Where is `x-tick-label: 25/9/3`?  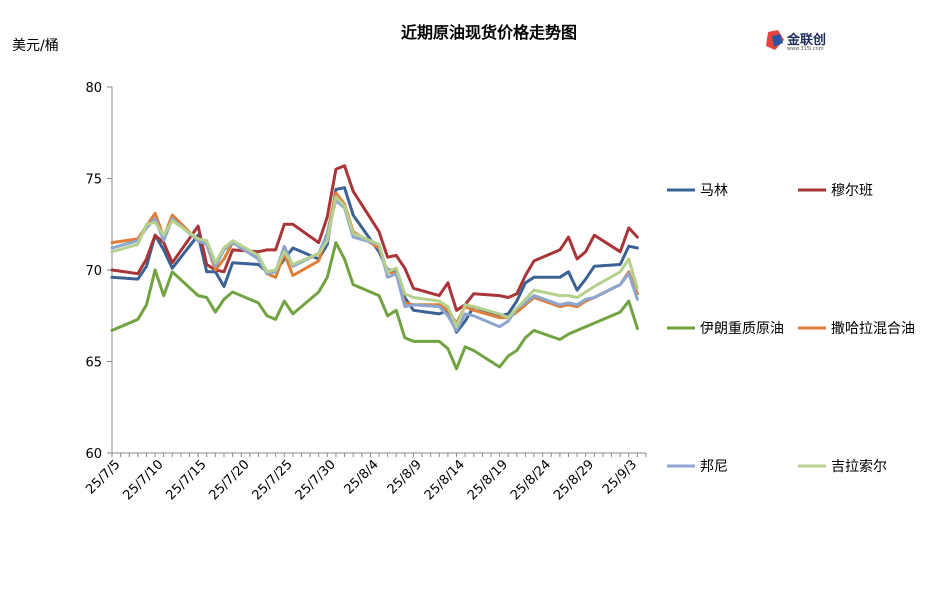 x-tick-label: 25/9/3 is located at coordinates (620, 477).